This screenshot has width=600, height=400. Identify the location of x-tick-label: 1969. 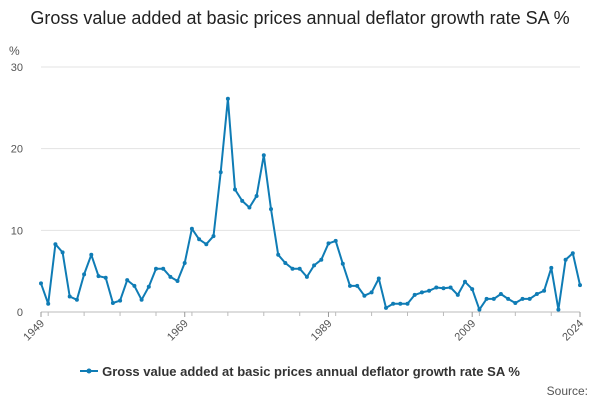
(178, 331).